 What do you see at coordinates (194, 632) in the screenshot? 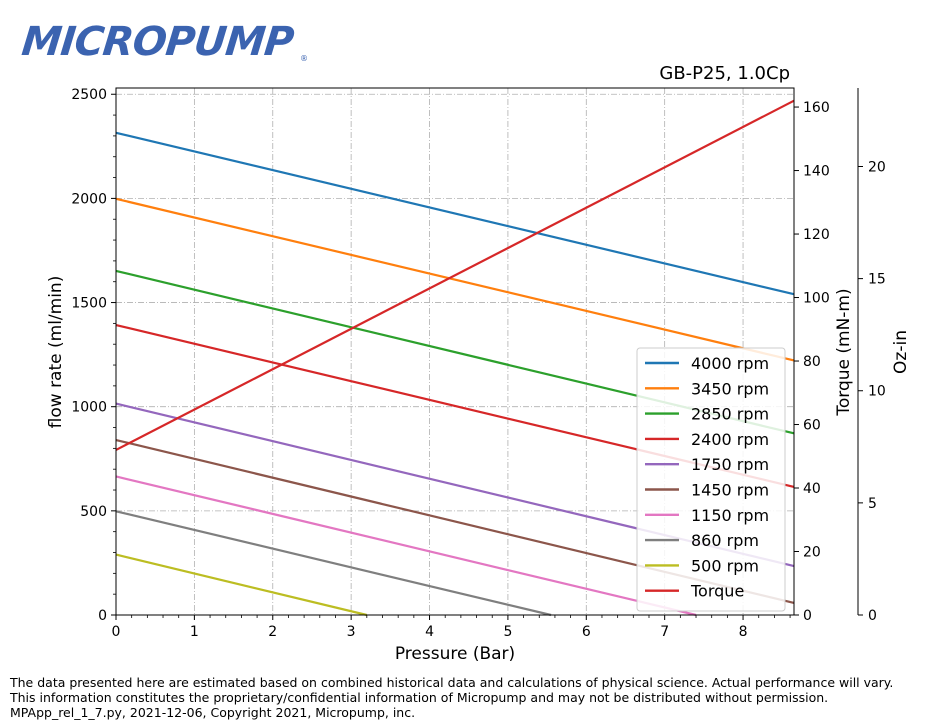
I see `x-tick-label: 1` at bounding box center [194, 632].